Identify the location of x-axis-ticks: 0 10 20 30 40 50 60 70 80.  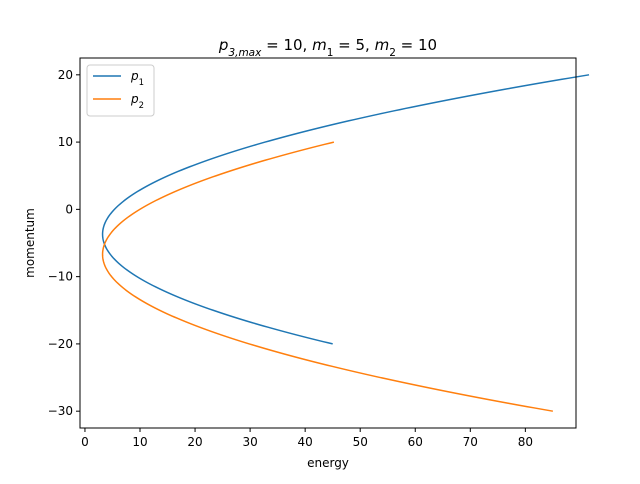
(307, 438).